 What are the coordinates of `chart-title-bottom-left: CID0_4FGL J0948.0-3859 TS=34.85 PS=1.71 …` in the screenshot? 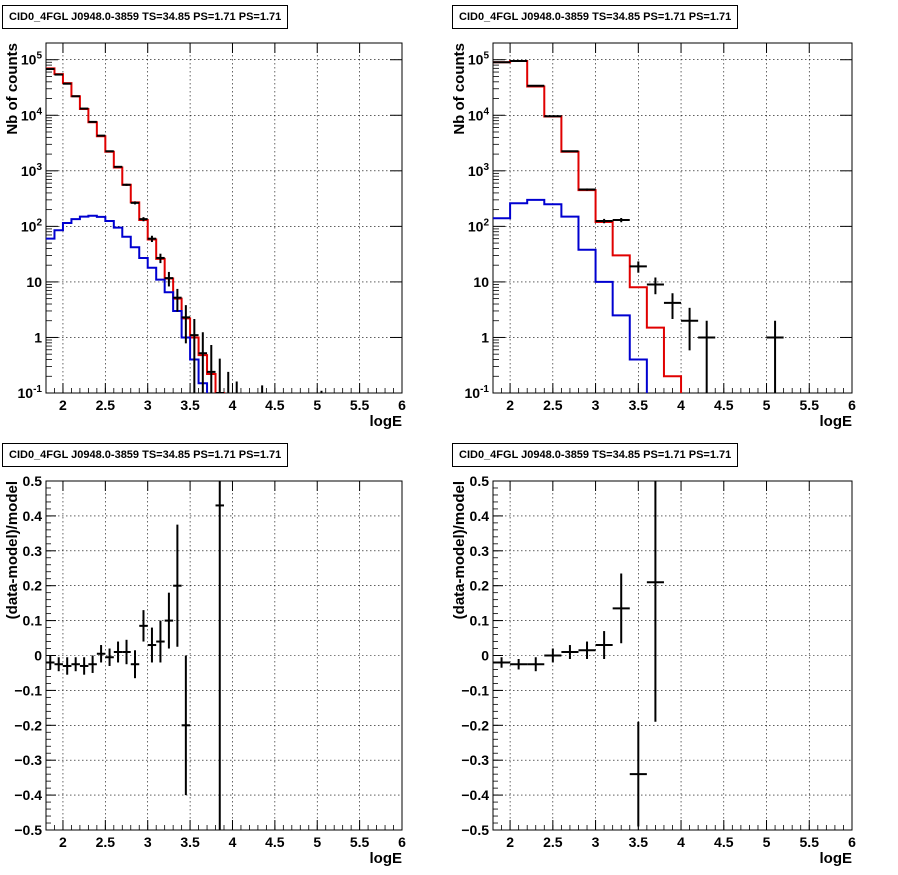 It's located at (145, 455).